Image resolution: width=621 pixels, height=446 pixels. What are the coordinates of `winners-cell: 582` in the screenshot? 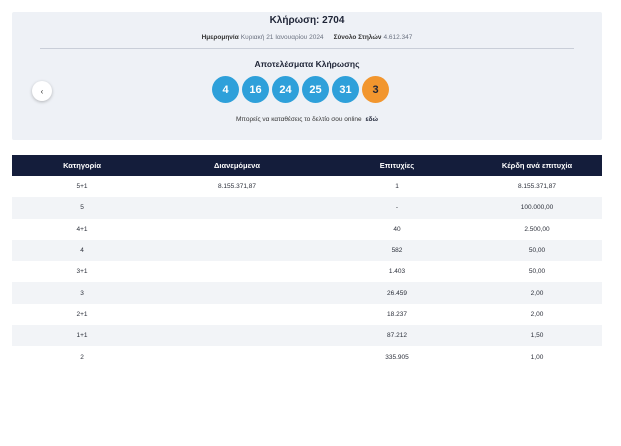 It's located at (397, 250).